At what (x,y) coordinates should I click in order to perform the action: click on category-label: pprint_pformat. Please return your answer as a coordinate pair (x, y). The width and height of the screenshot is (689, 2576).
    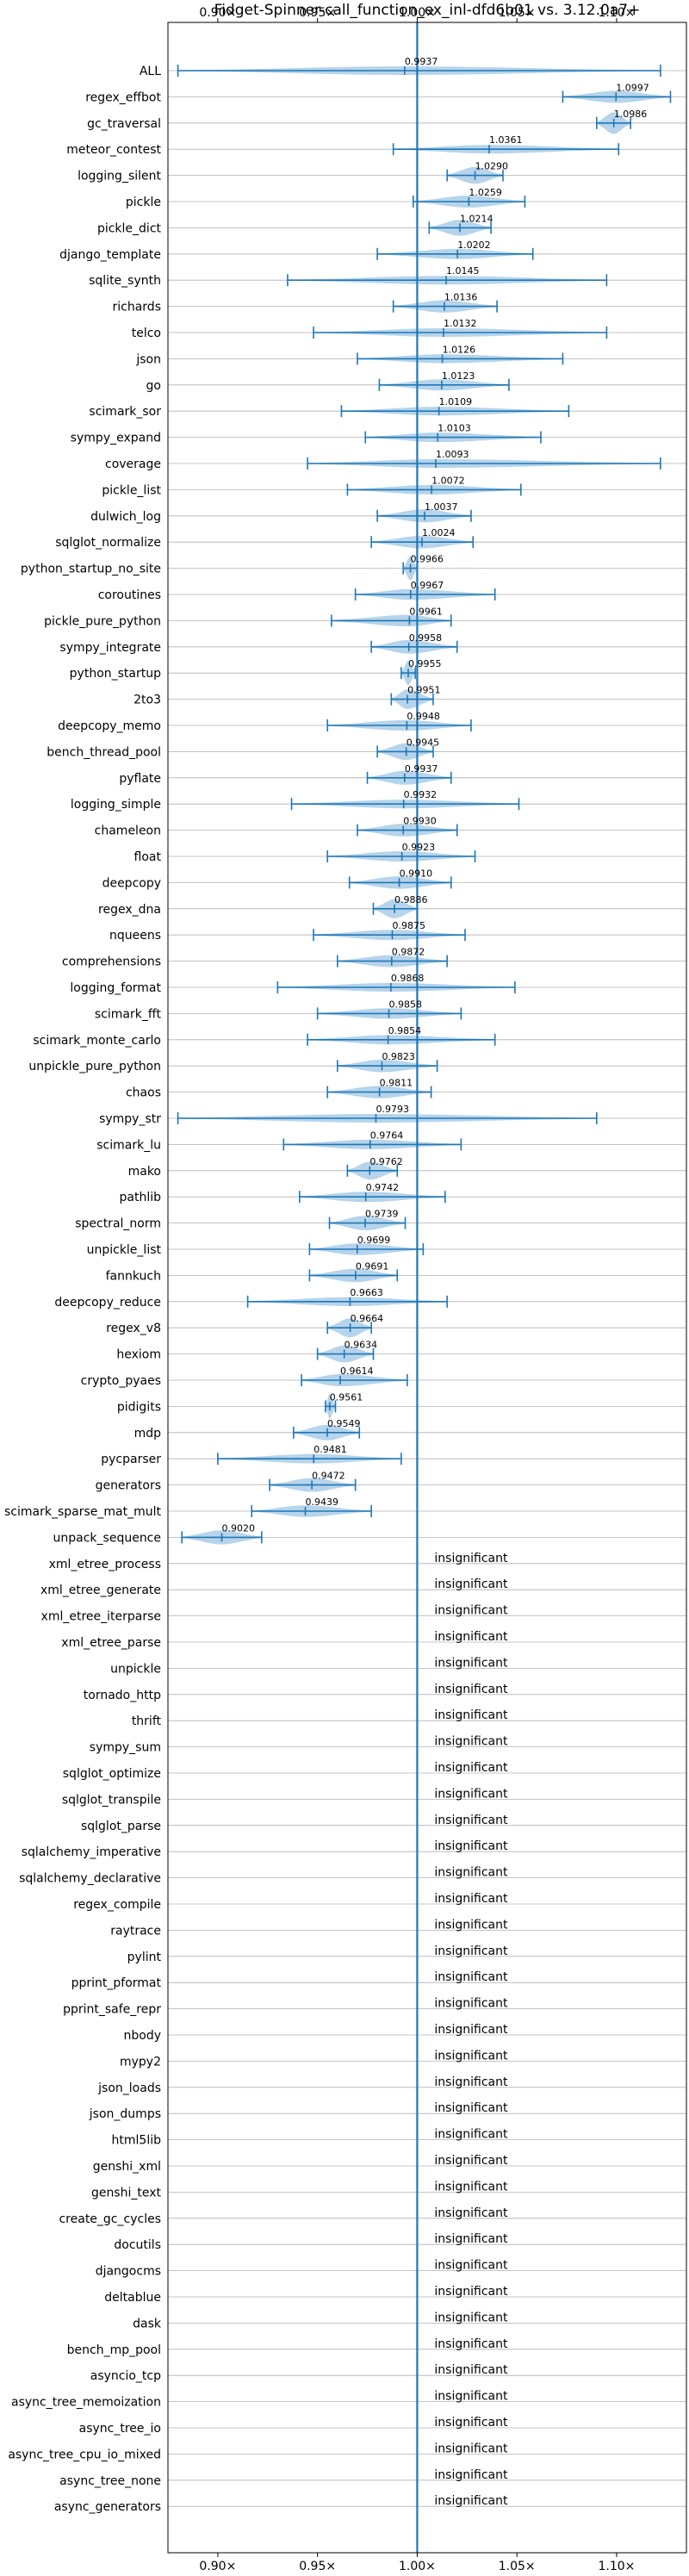
    Looking at the image, I should click on (116, 1983).